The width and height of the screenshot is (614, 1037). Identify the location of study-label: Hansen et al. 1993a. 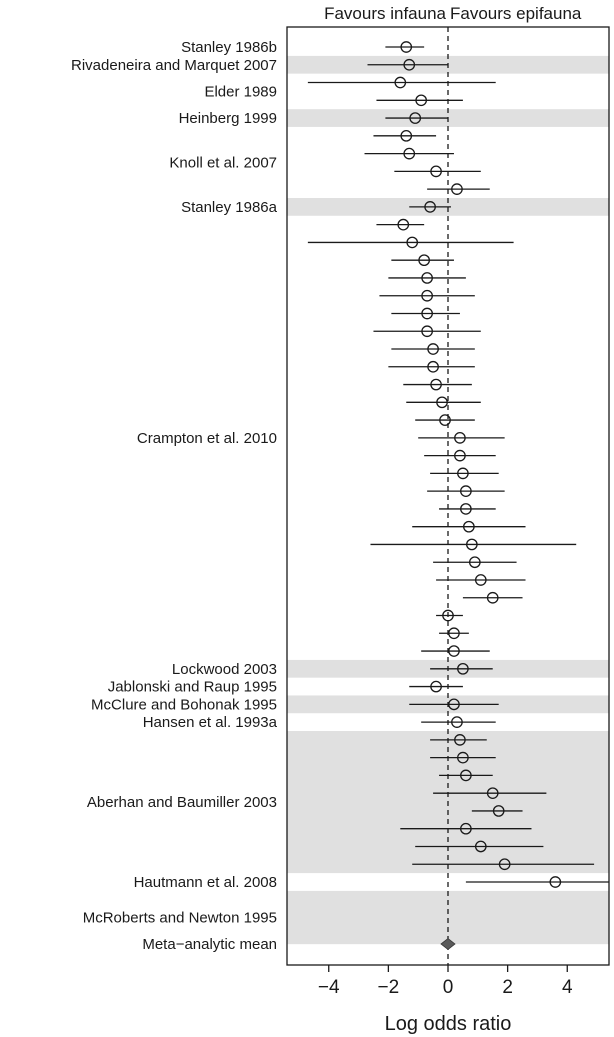
(210, 722).